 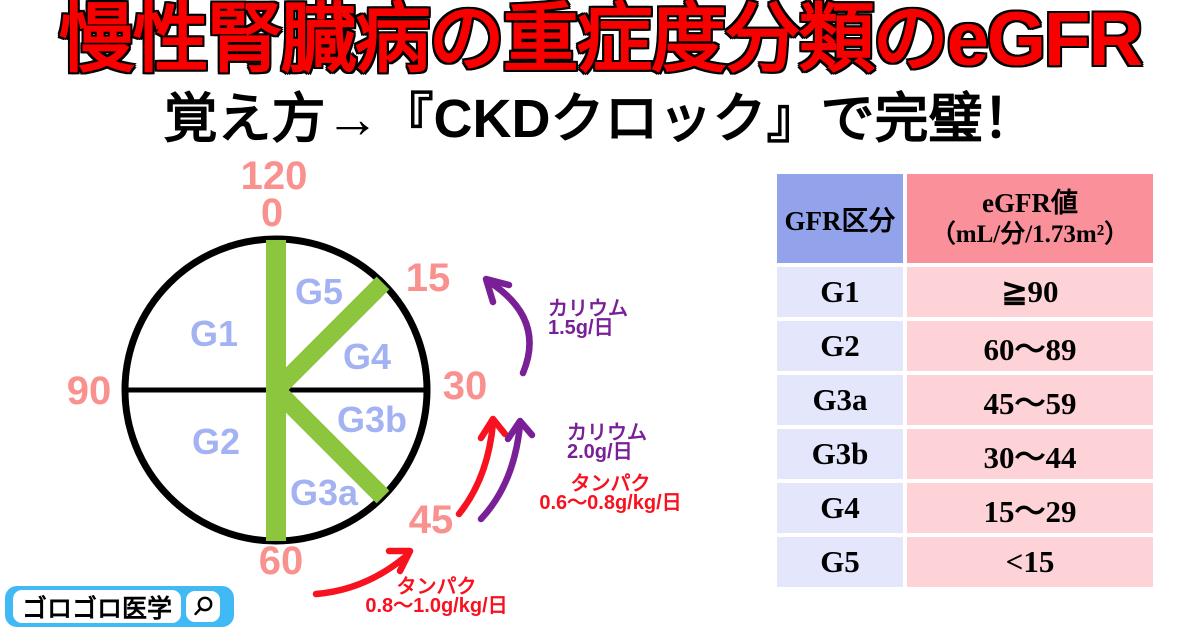 I want to click on protein-0608-arrow, so click(x=482, y=466).